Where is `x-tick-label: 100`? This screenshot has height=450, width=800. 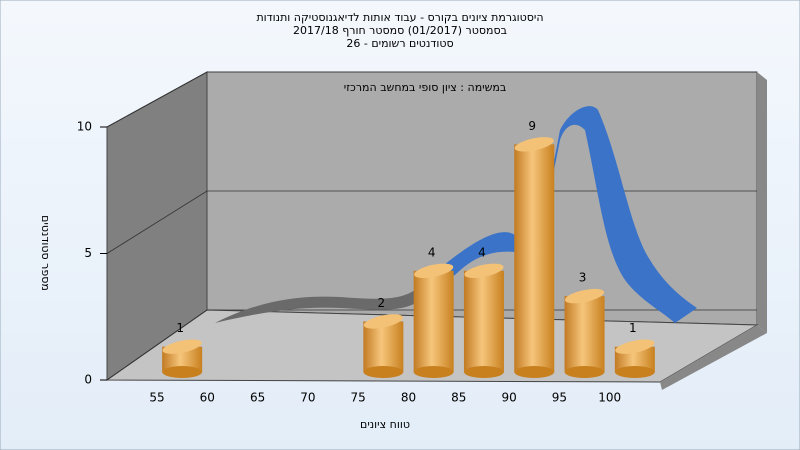
x-tick-label: 100 is located at coordinates (609, 398).